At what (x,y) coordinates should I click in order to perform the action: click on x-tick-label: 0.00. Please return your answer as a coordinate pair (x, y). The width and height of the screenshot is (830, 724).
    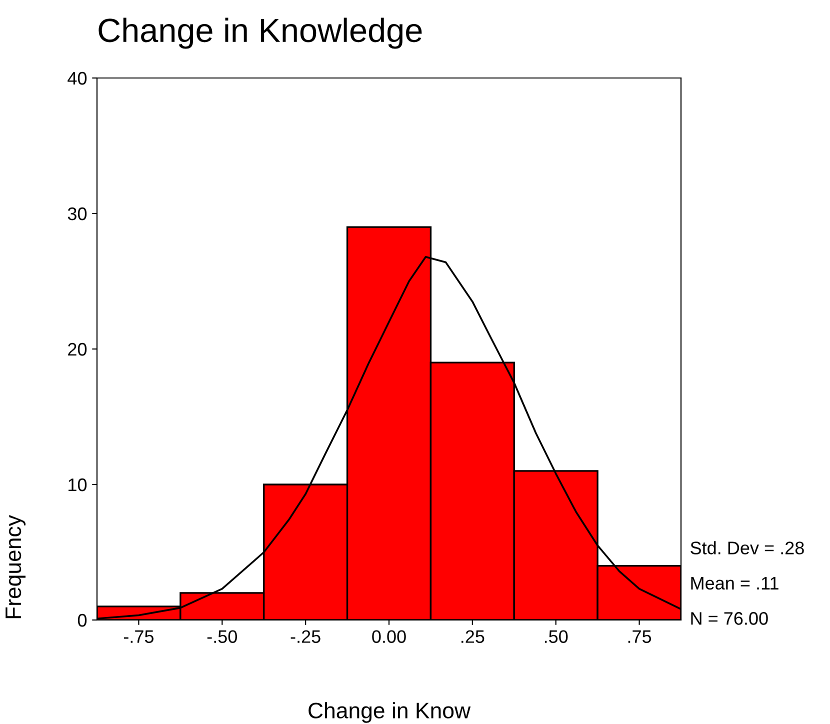
    Looking at the image, I should click on (389, 636).